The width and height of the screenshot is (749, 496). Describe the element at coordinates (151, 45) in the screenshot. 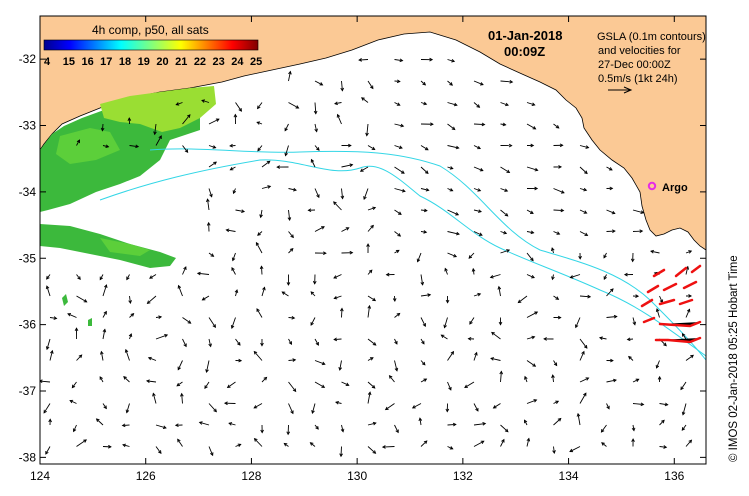

I see `legend-colorbar` at that location.